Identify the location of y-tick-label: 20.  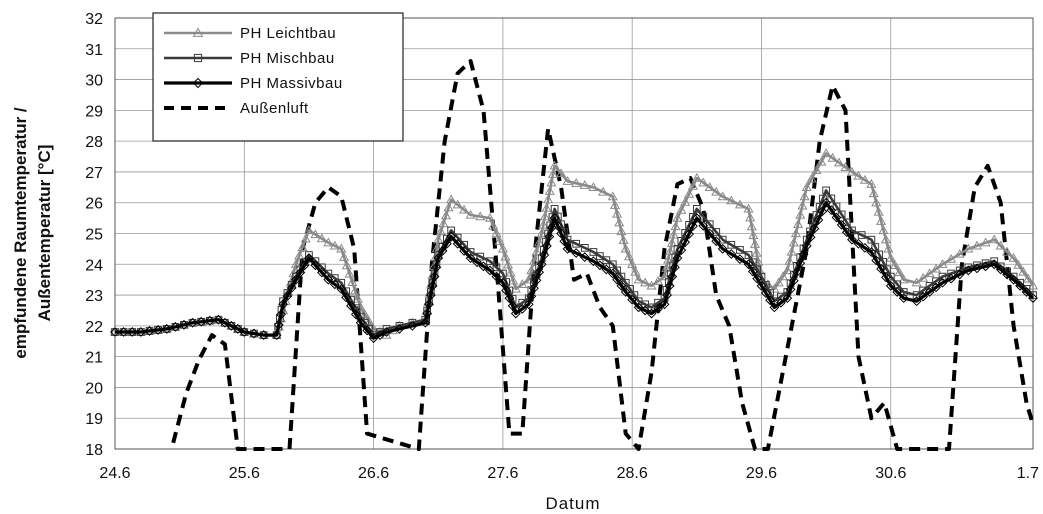
(94, 388).